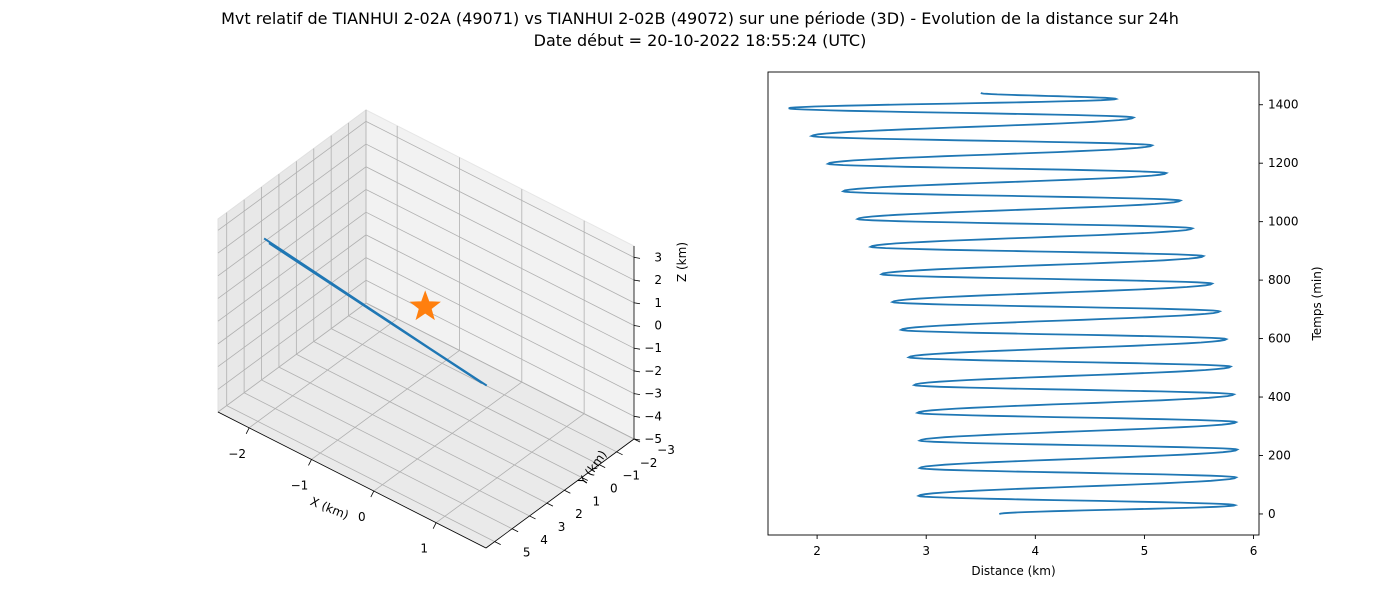  I want to click on x-tick-label: −1, so click(300, 485).